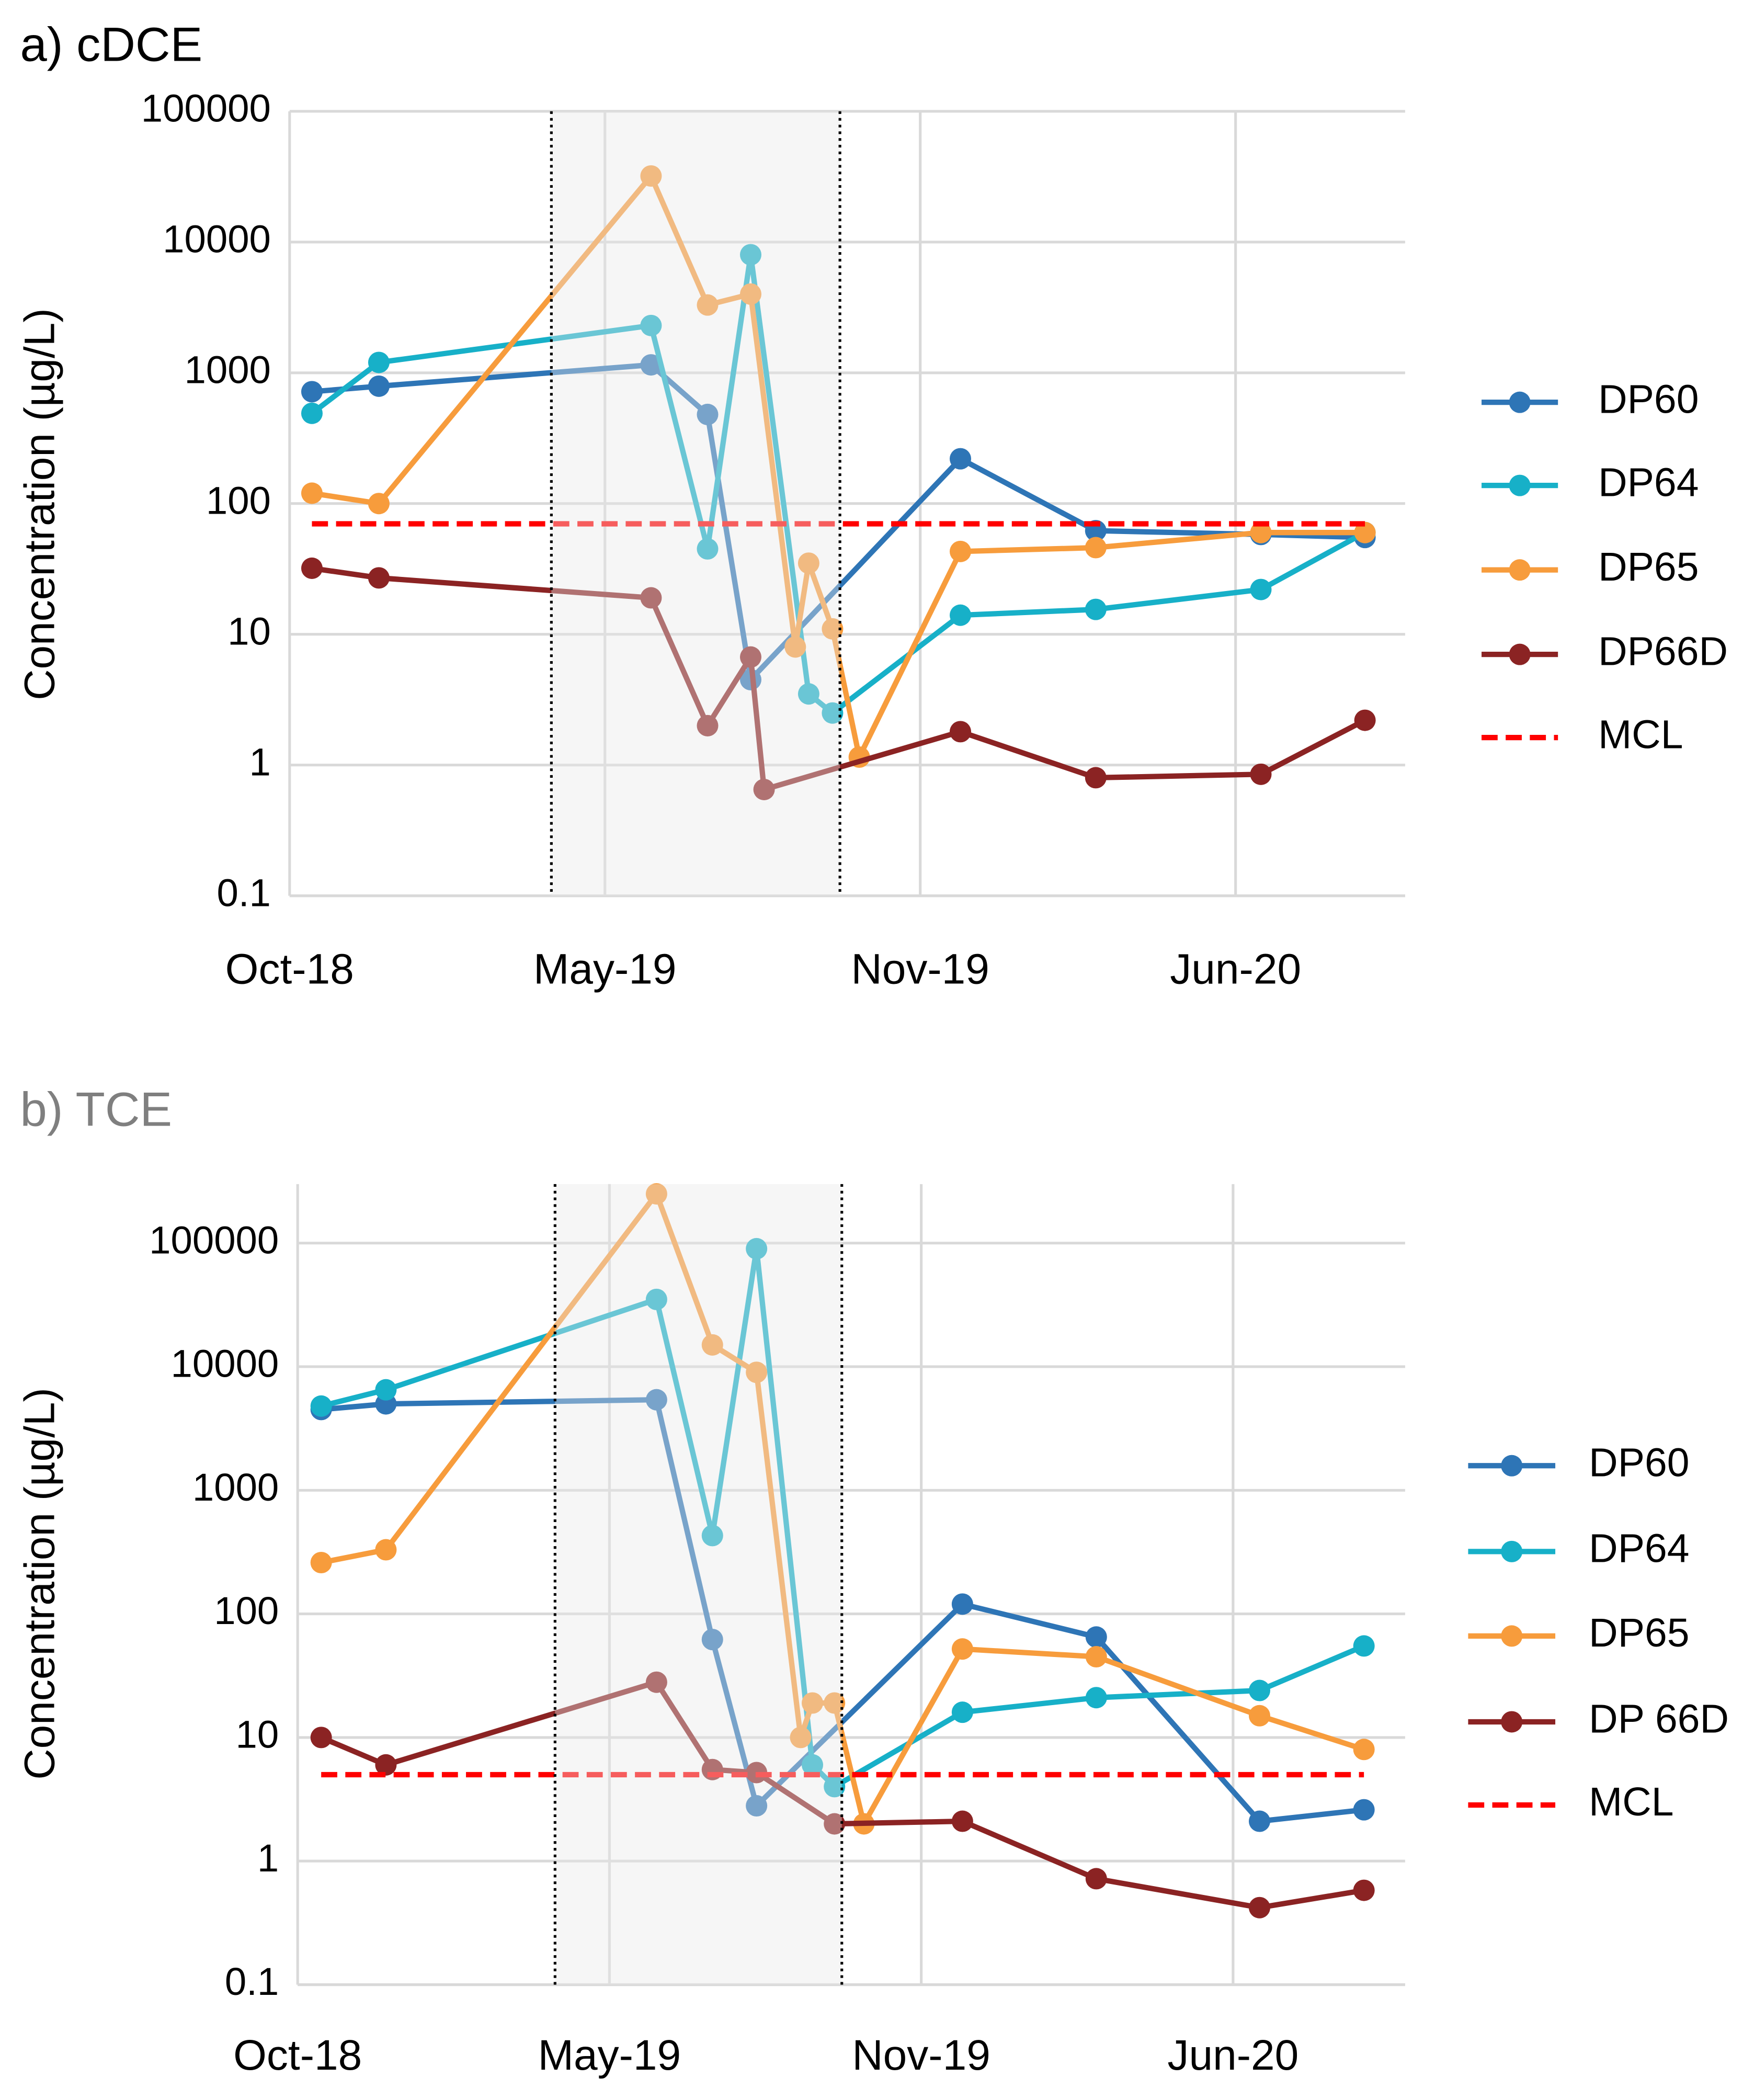  I want to click on legend-label: DP 66D, so click(1659, 1718).